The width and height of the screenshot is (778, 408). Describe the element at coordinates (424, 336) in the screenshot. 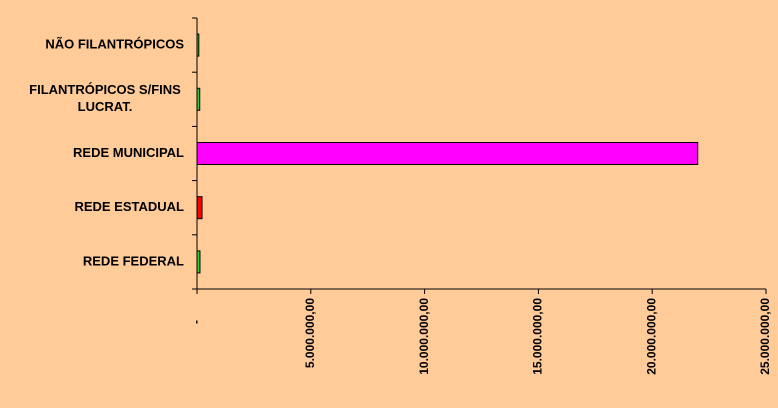

I see `x-tick-label-2: 10.000.000,00` at that location.